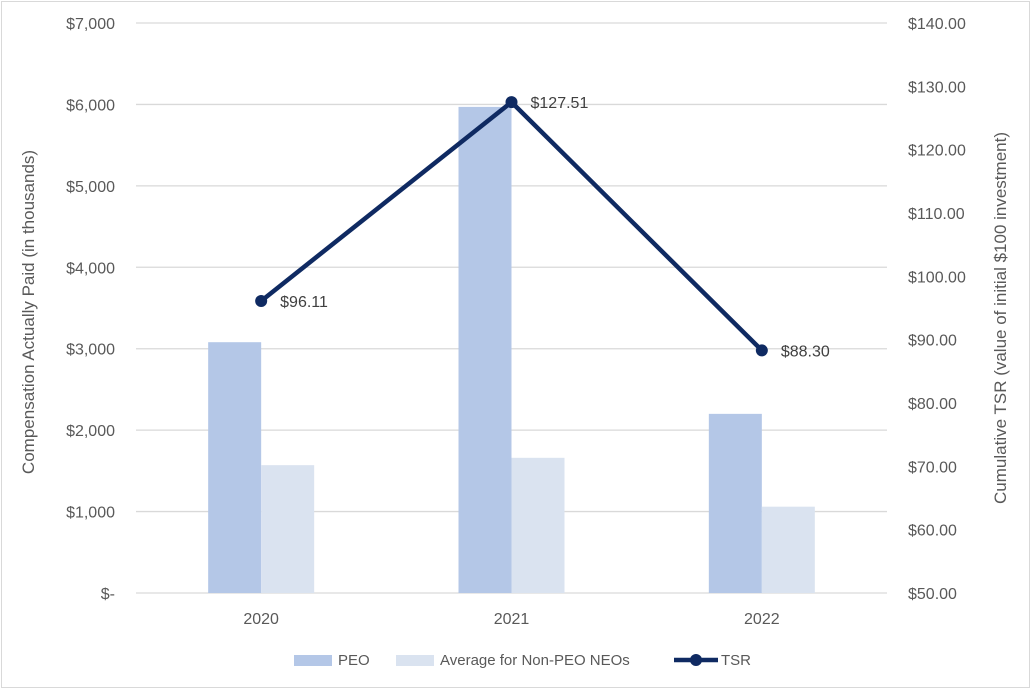 The width and height of the screenshot is (1033, 691). I want to click on bar-peo-2020, so click(235, 467).